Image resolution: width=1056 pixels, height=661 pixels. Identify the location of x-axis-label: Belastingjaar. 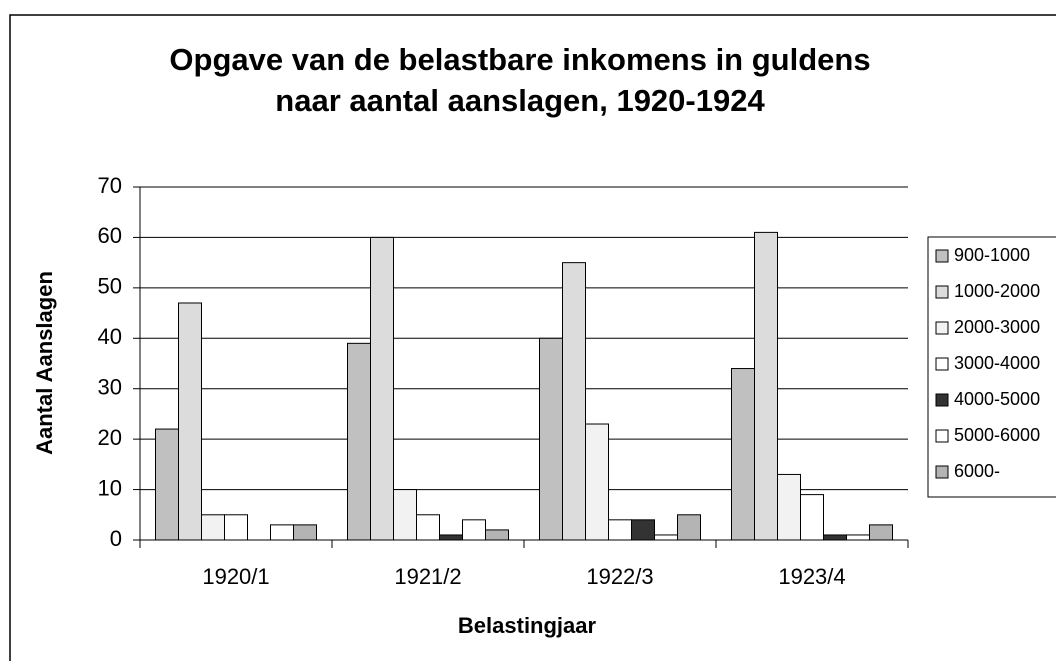
(527, 625).